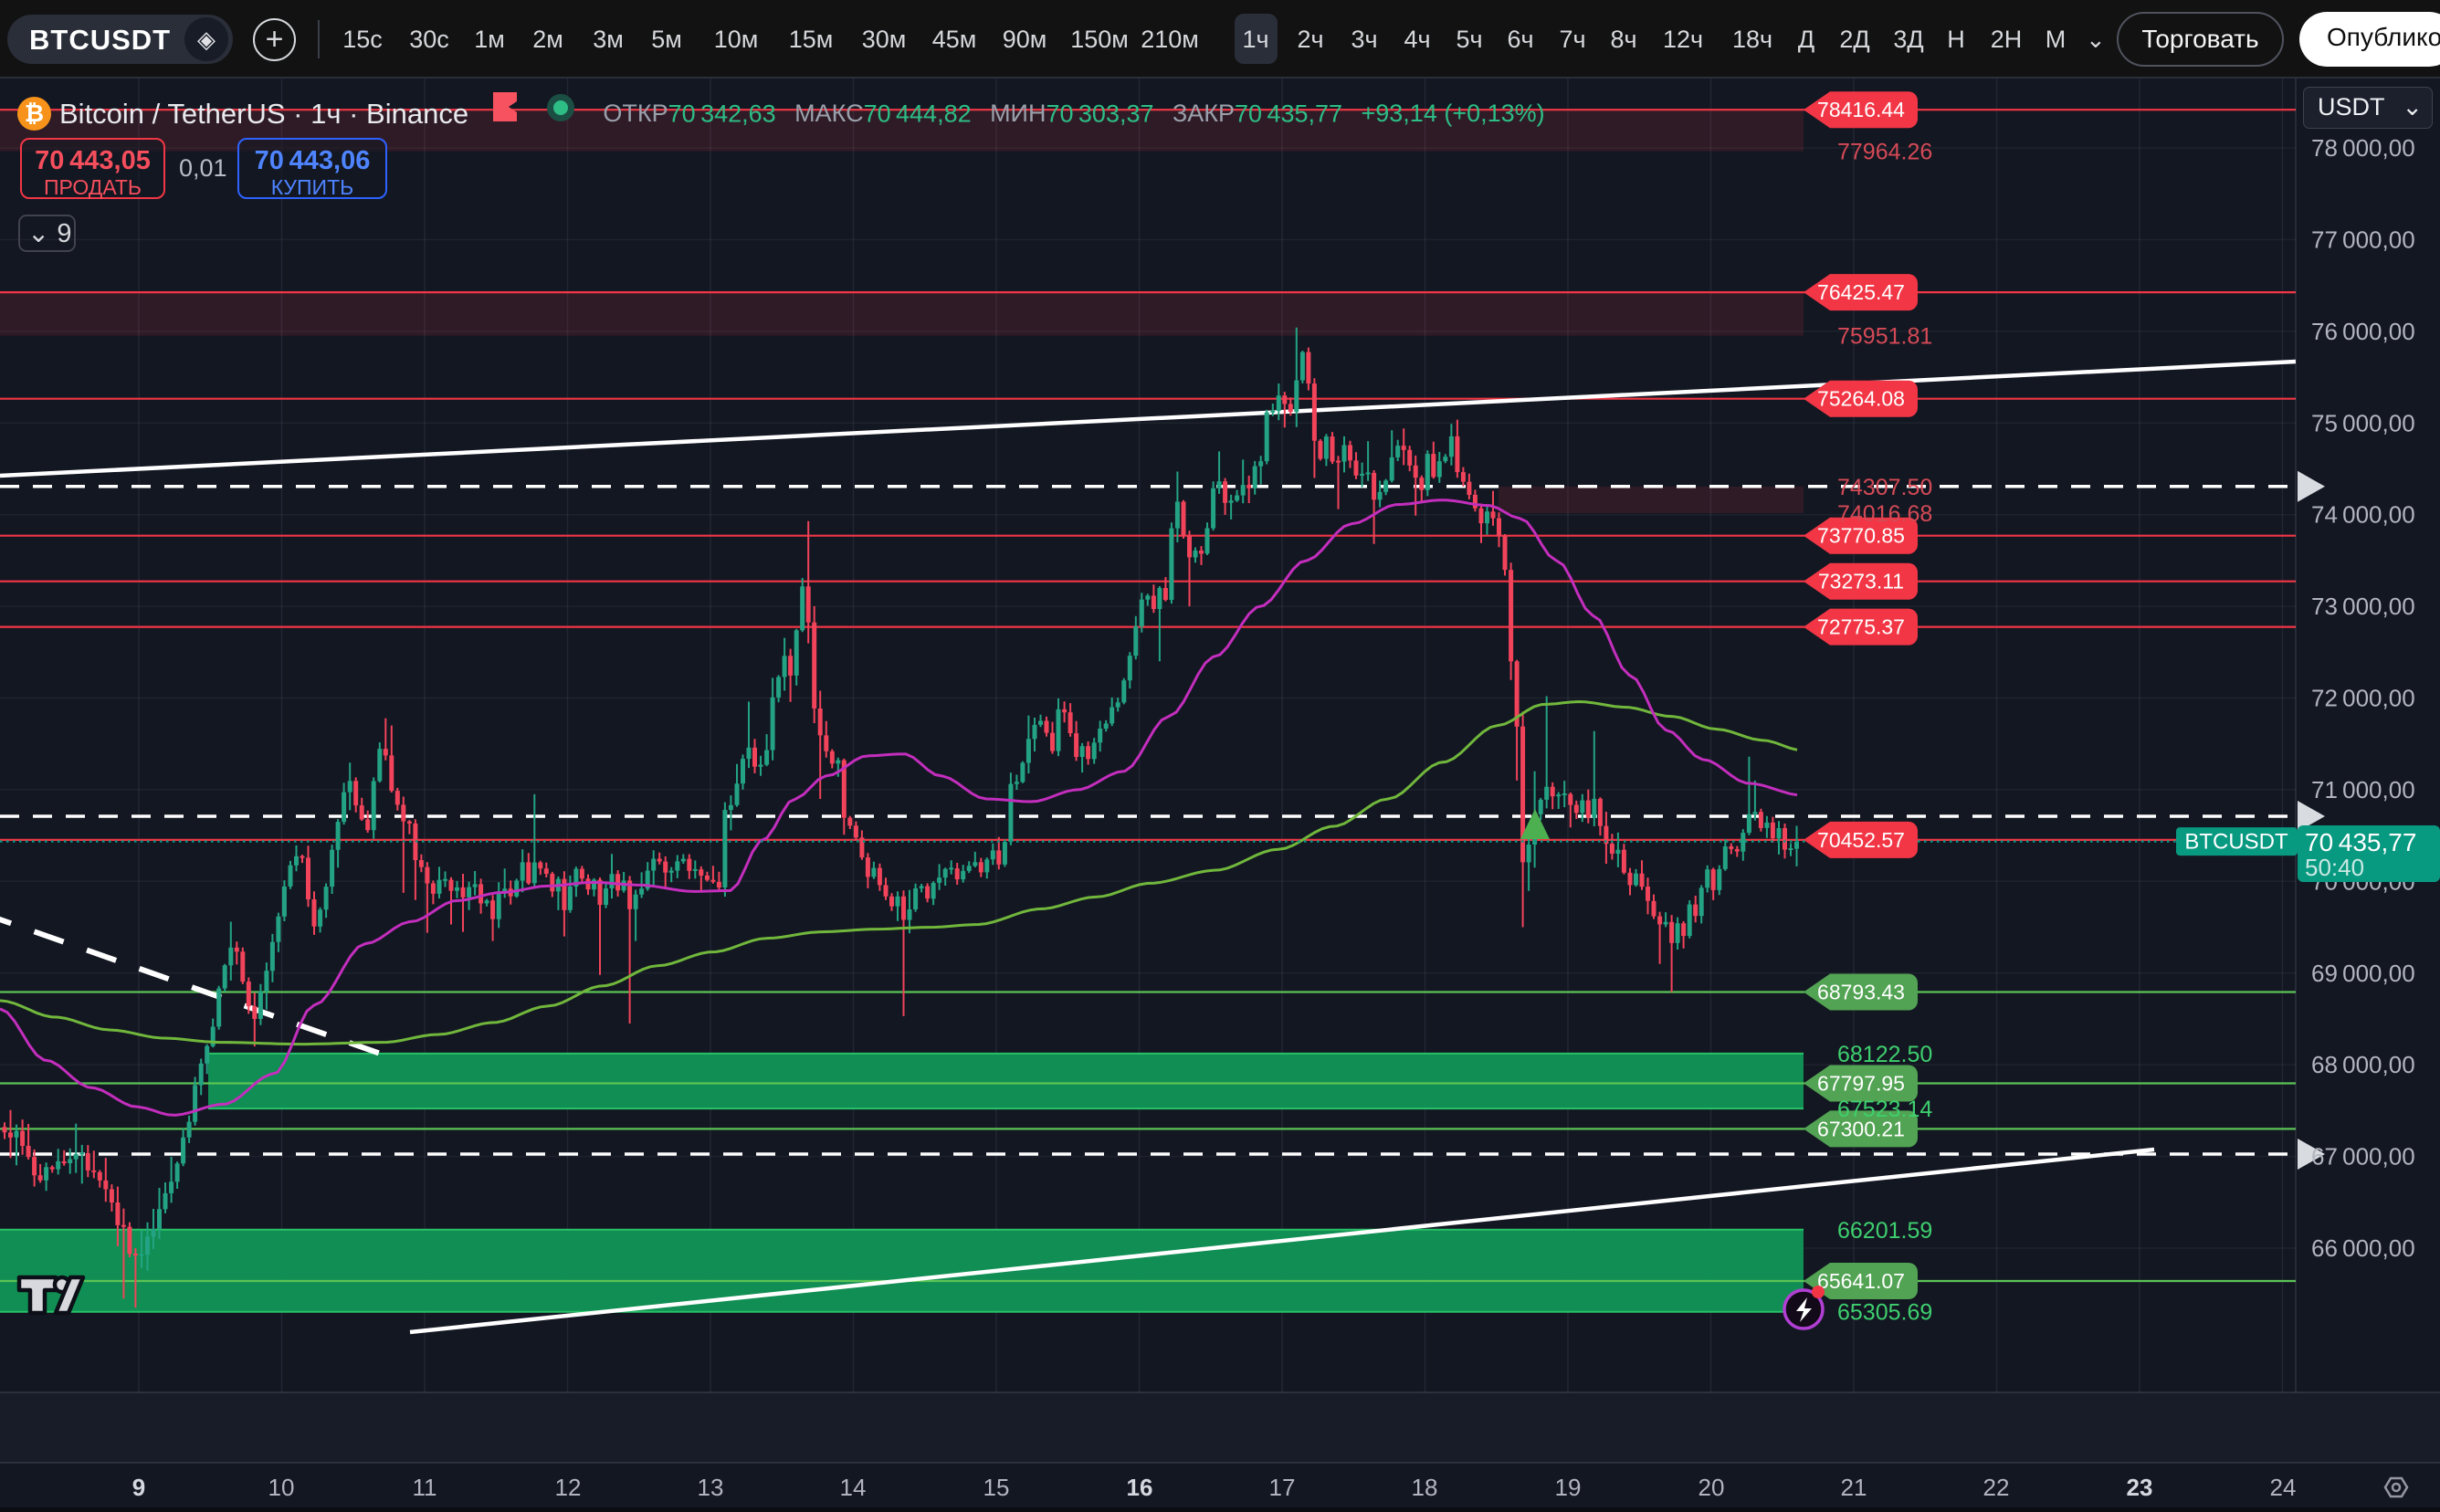 The image size is (2440, 1512). What do you see at coordinates (1861, 1084) in the screenshot?
I see `svg-text: 67797.95` at bounding box center [1861, 1084].